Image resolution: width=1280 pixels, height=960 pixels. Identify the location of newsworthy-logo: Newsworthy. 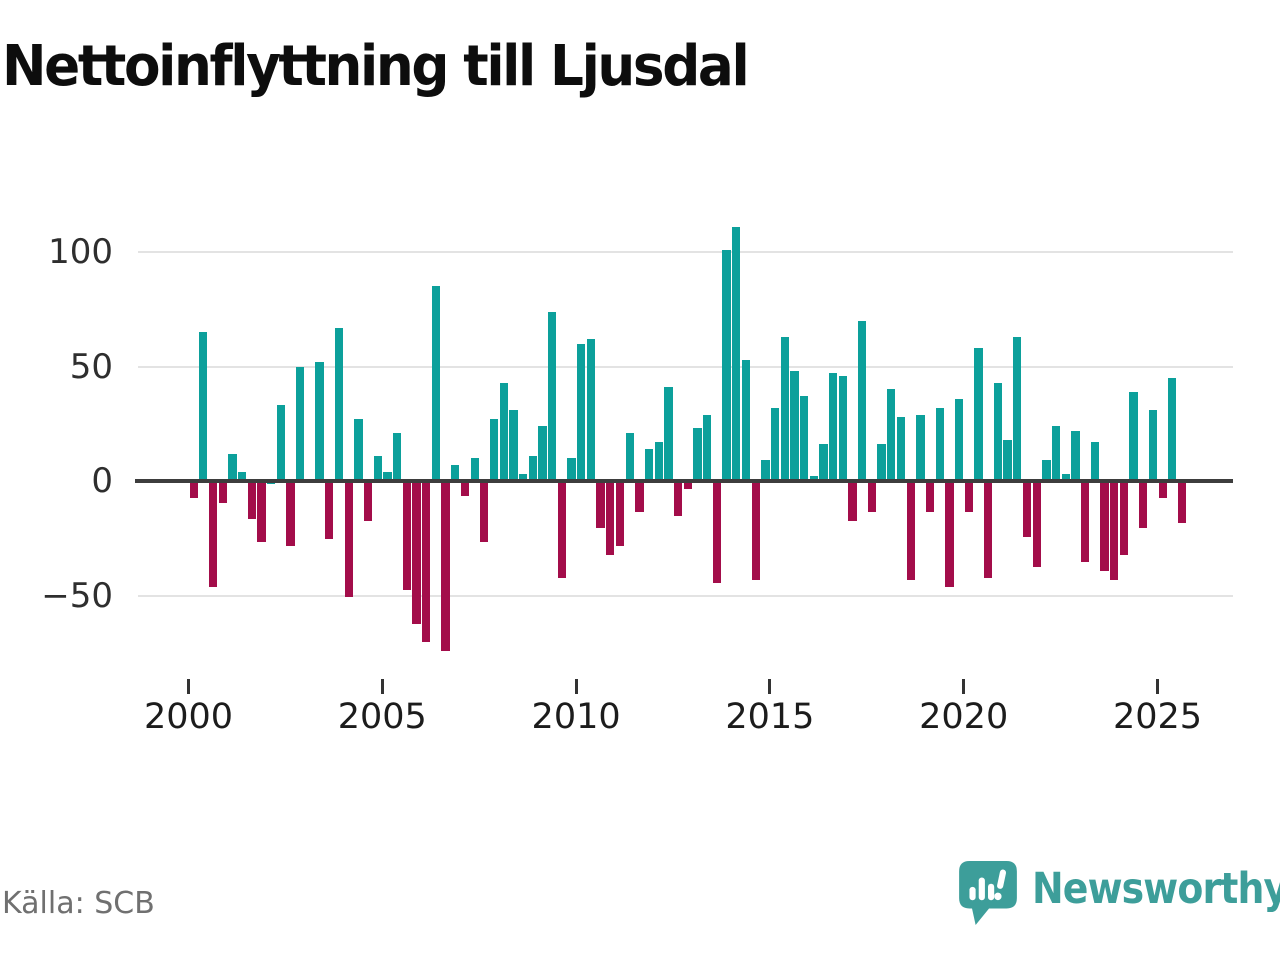
(1119, 893).